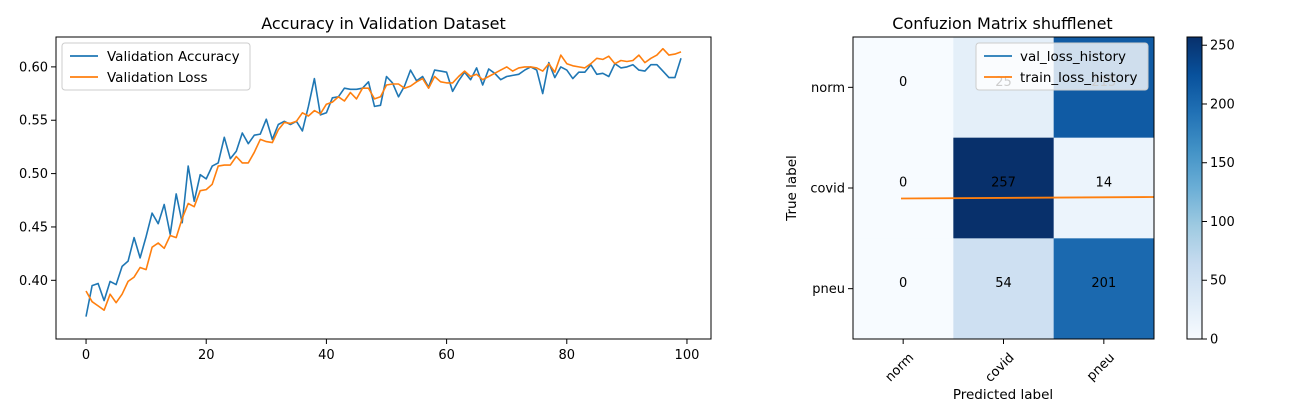  I want to click on legend-label-validation-accuracy: Validation Accuracy, so click(173, 57).